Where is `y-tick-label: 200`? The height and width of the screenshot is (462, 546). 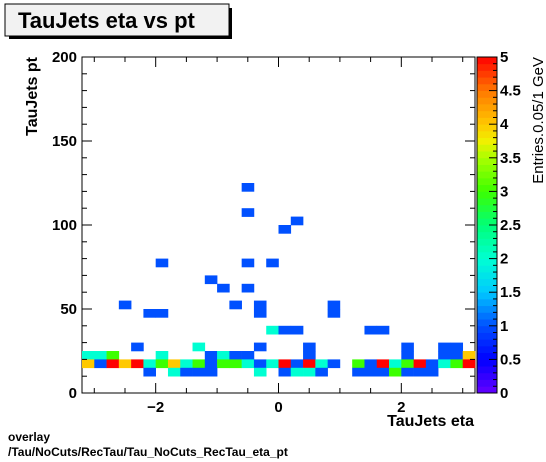
y-tick-label: 200 is located at coordinates (64, 57).